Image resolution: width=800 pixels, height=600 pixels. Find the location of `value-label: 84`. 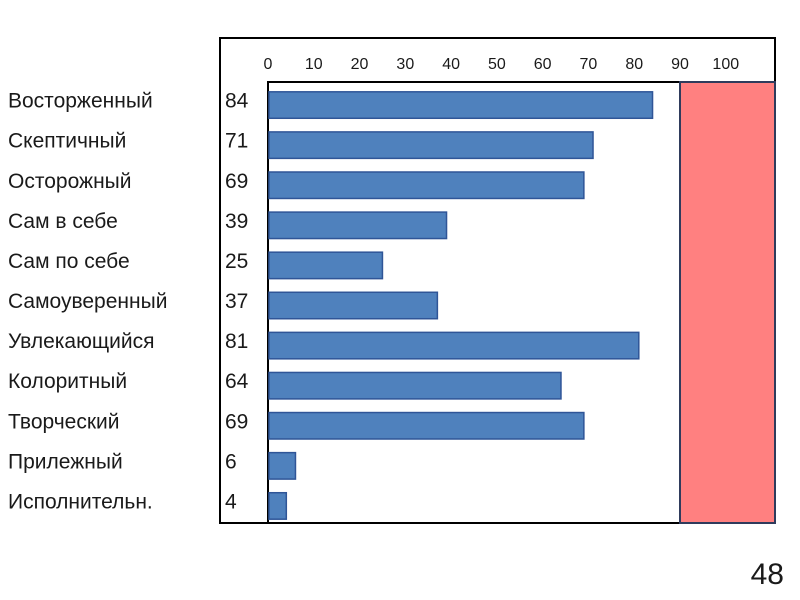

value-label: 84 is located at coordinates (237, 101).